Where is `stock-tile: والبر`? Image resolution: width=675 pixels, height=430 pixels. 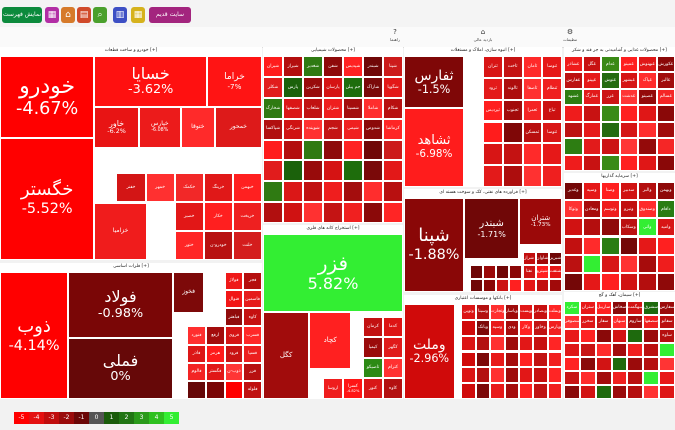 stock-tile: والبر is located at coordinates (647, 191).